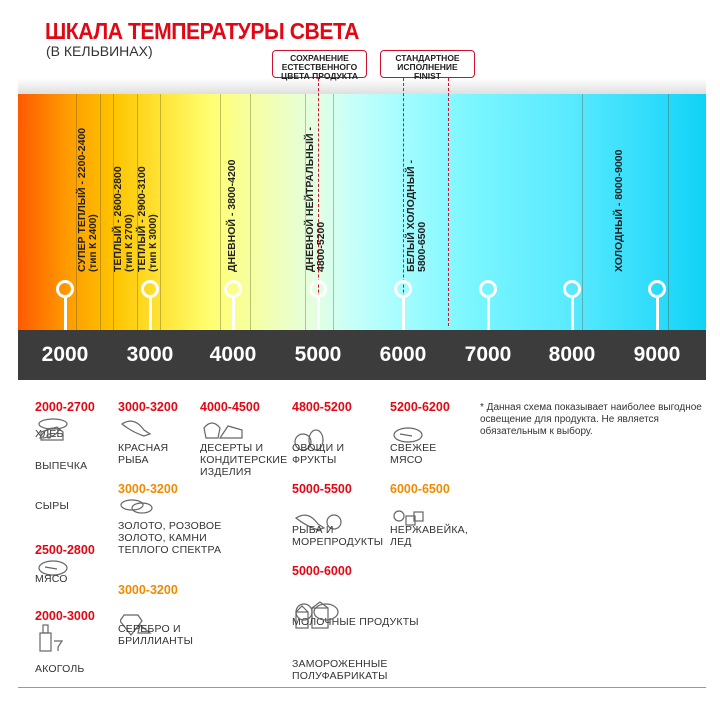 The height and width of the screenshot is (704, 720). What do you see at coordinates (619, 211) in the screenshot?
I see `zone-label-cold: ХОЛОДНЫЙ - 8000-9000` at bounding box center [619, 211].